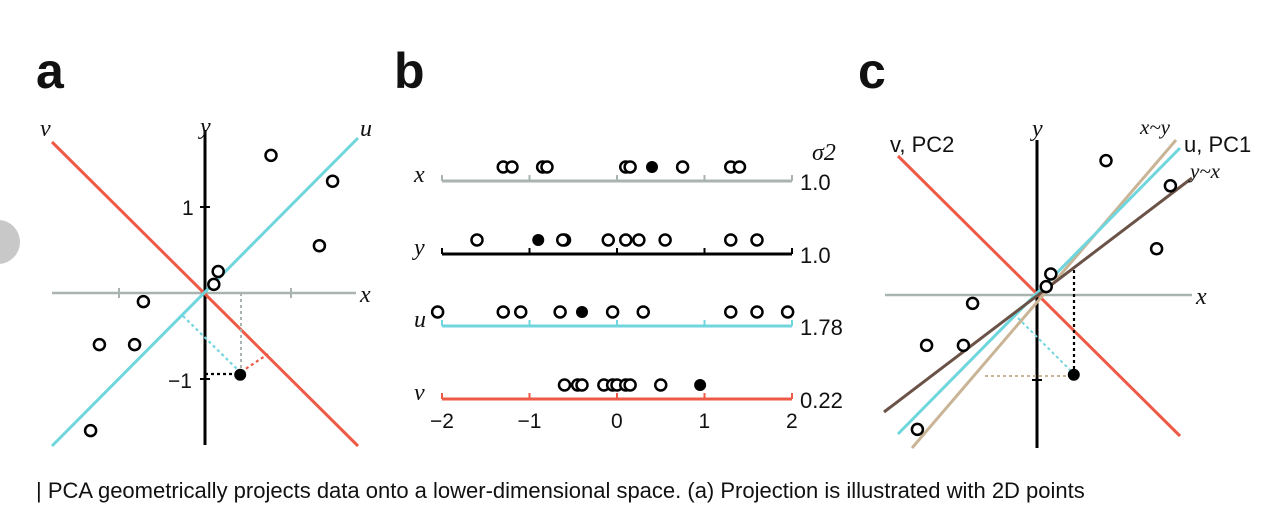 The height and width of the screenshot is (508, 1267). What do you see at coordinates (815, 255) in the screenshot?
I see `b-variance-y: 1.0` at bounding box center [815, 255].